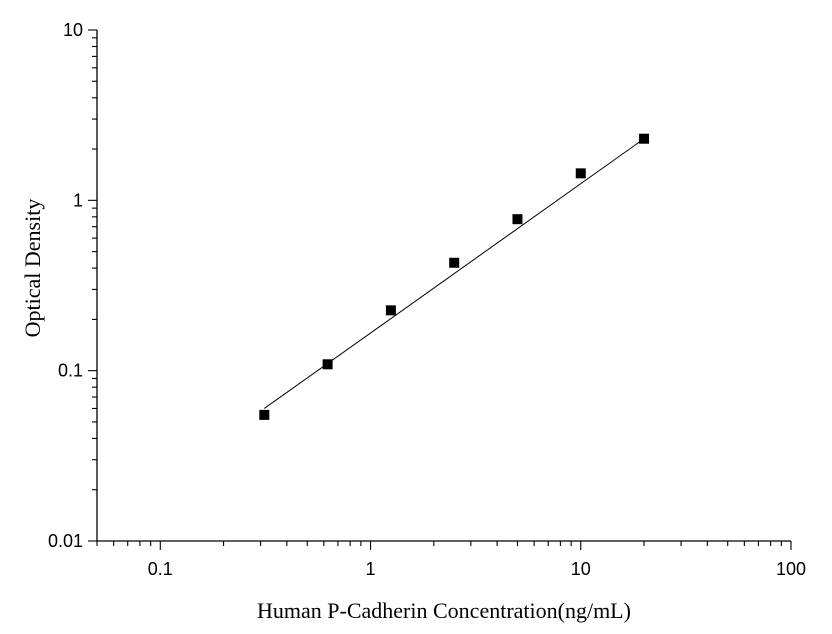 The height and width of the screenshot is (634, 832). Describe the element at coordinates (78, 200) in the screenshot. I see `y-tick-label: 1` at that location.